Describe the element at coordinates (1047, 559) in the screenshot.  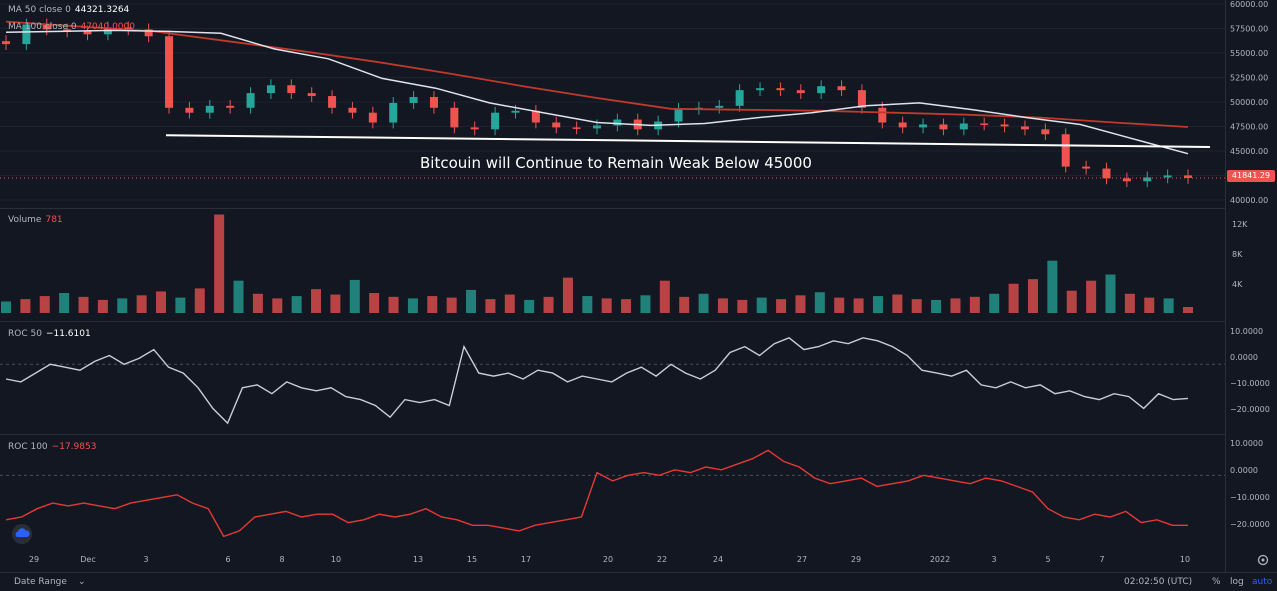
I see `x-tick-label: 5` at that location.